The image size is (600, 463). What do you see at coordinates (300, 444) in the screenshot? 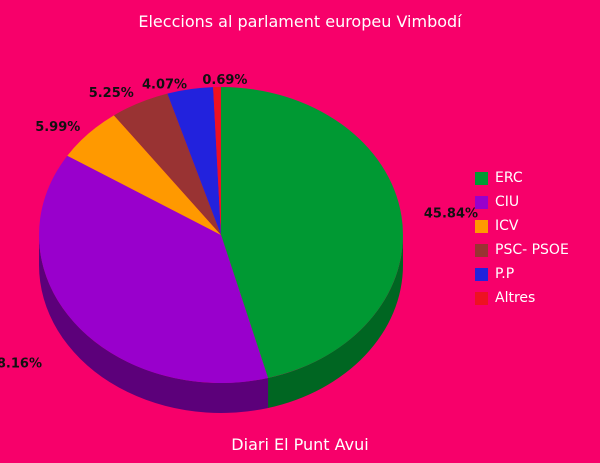
I see `source-footer: Diari El Punt Avui` at bounding box center [300, 444].